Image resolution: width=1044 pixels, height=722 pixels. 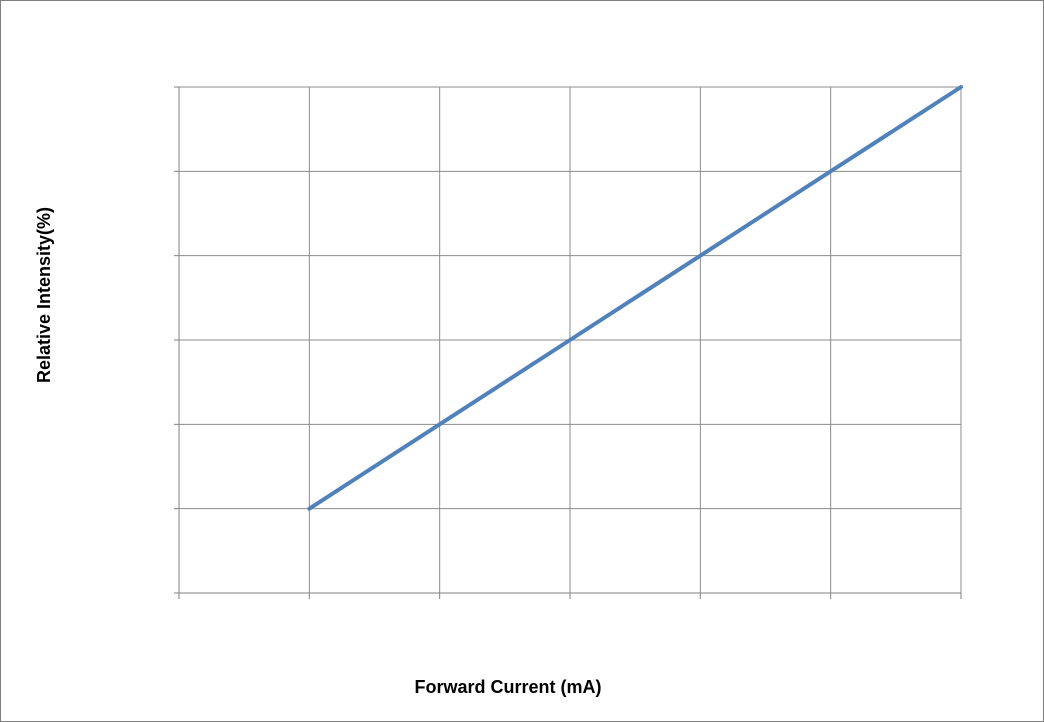 What do you see at coordinates (44, 295) in the screenshot?
I see `y-axis-title: Relative Intensity(%)` at bounding box center [44, 295].